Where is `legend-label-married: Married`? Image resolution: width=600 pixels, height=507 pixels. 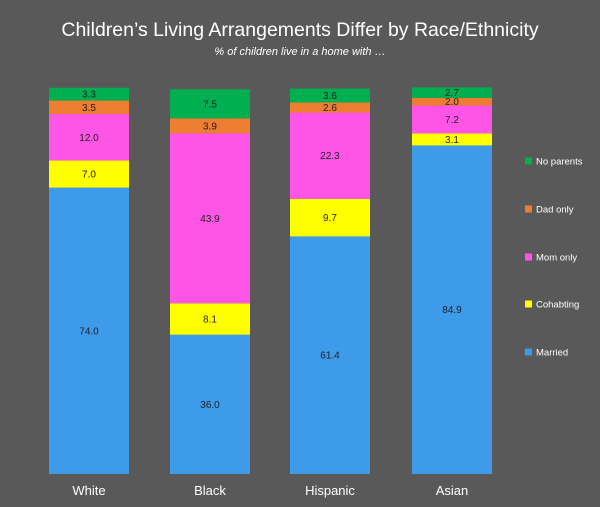
legend-label-married: Married is located at coordinates (552, 353).